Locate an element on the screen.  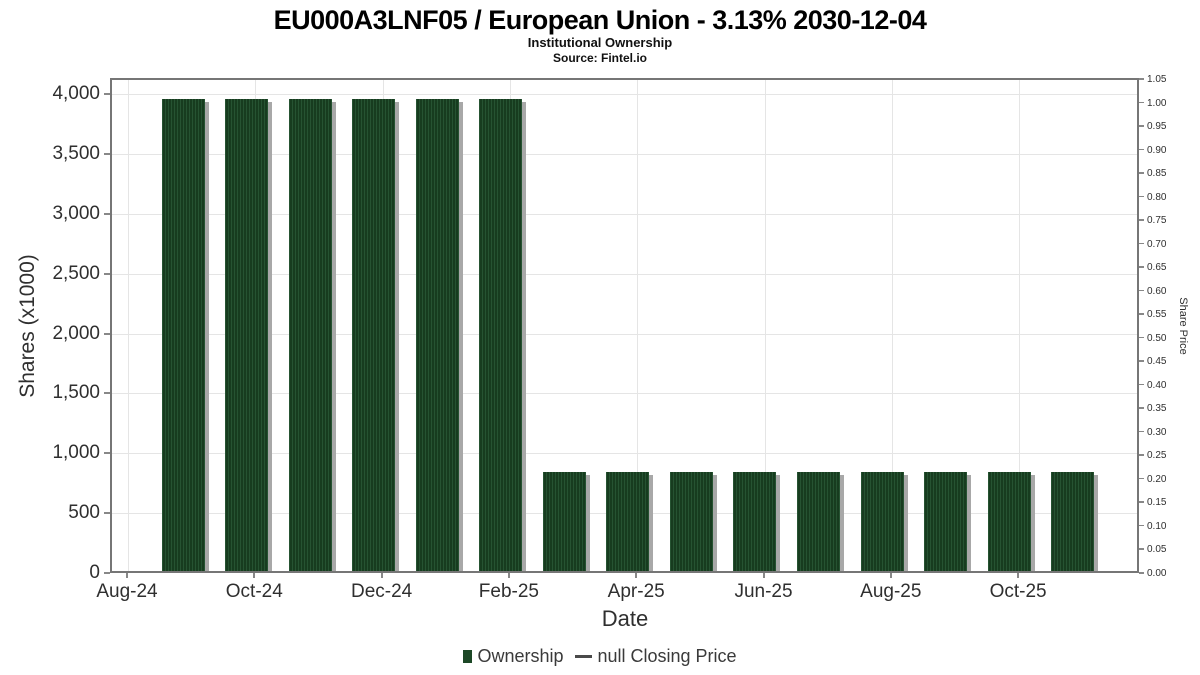
x-tick-label: Apr-25 is located at coordinates (636, 591).